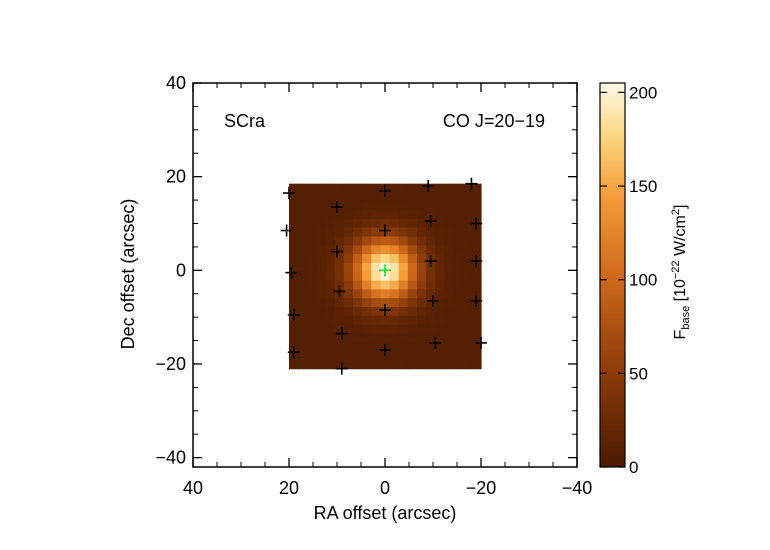 The width and height of the screenshot is (770, 550). What do you see at coordinates (383, 276) in the screenshot?
I see `pointing-markers` at bounding box center [383, 276].